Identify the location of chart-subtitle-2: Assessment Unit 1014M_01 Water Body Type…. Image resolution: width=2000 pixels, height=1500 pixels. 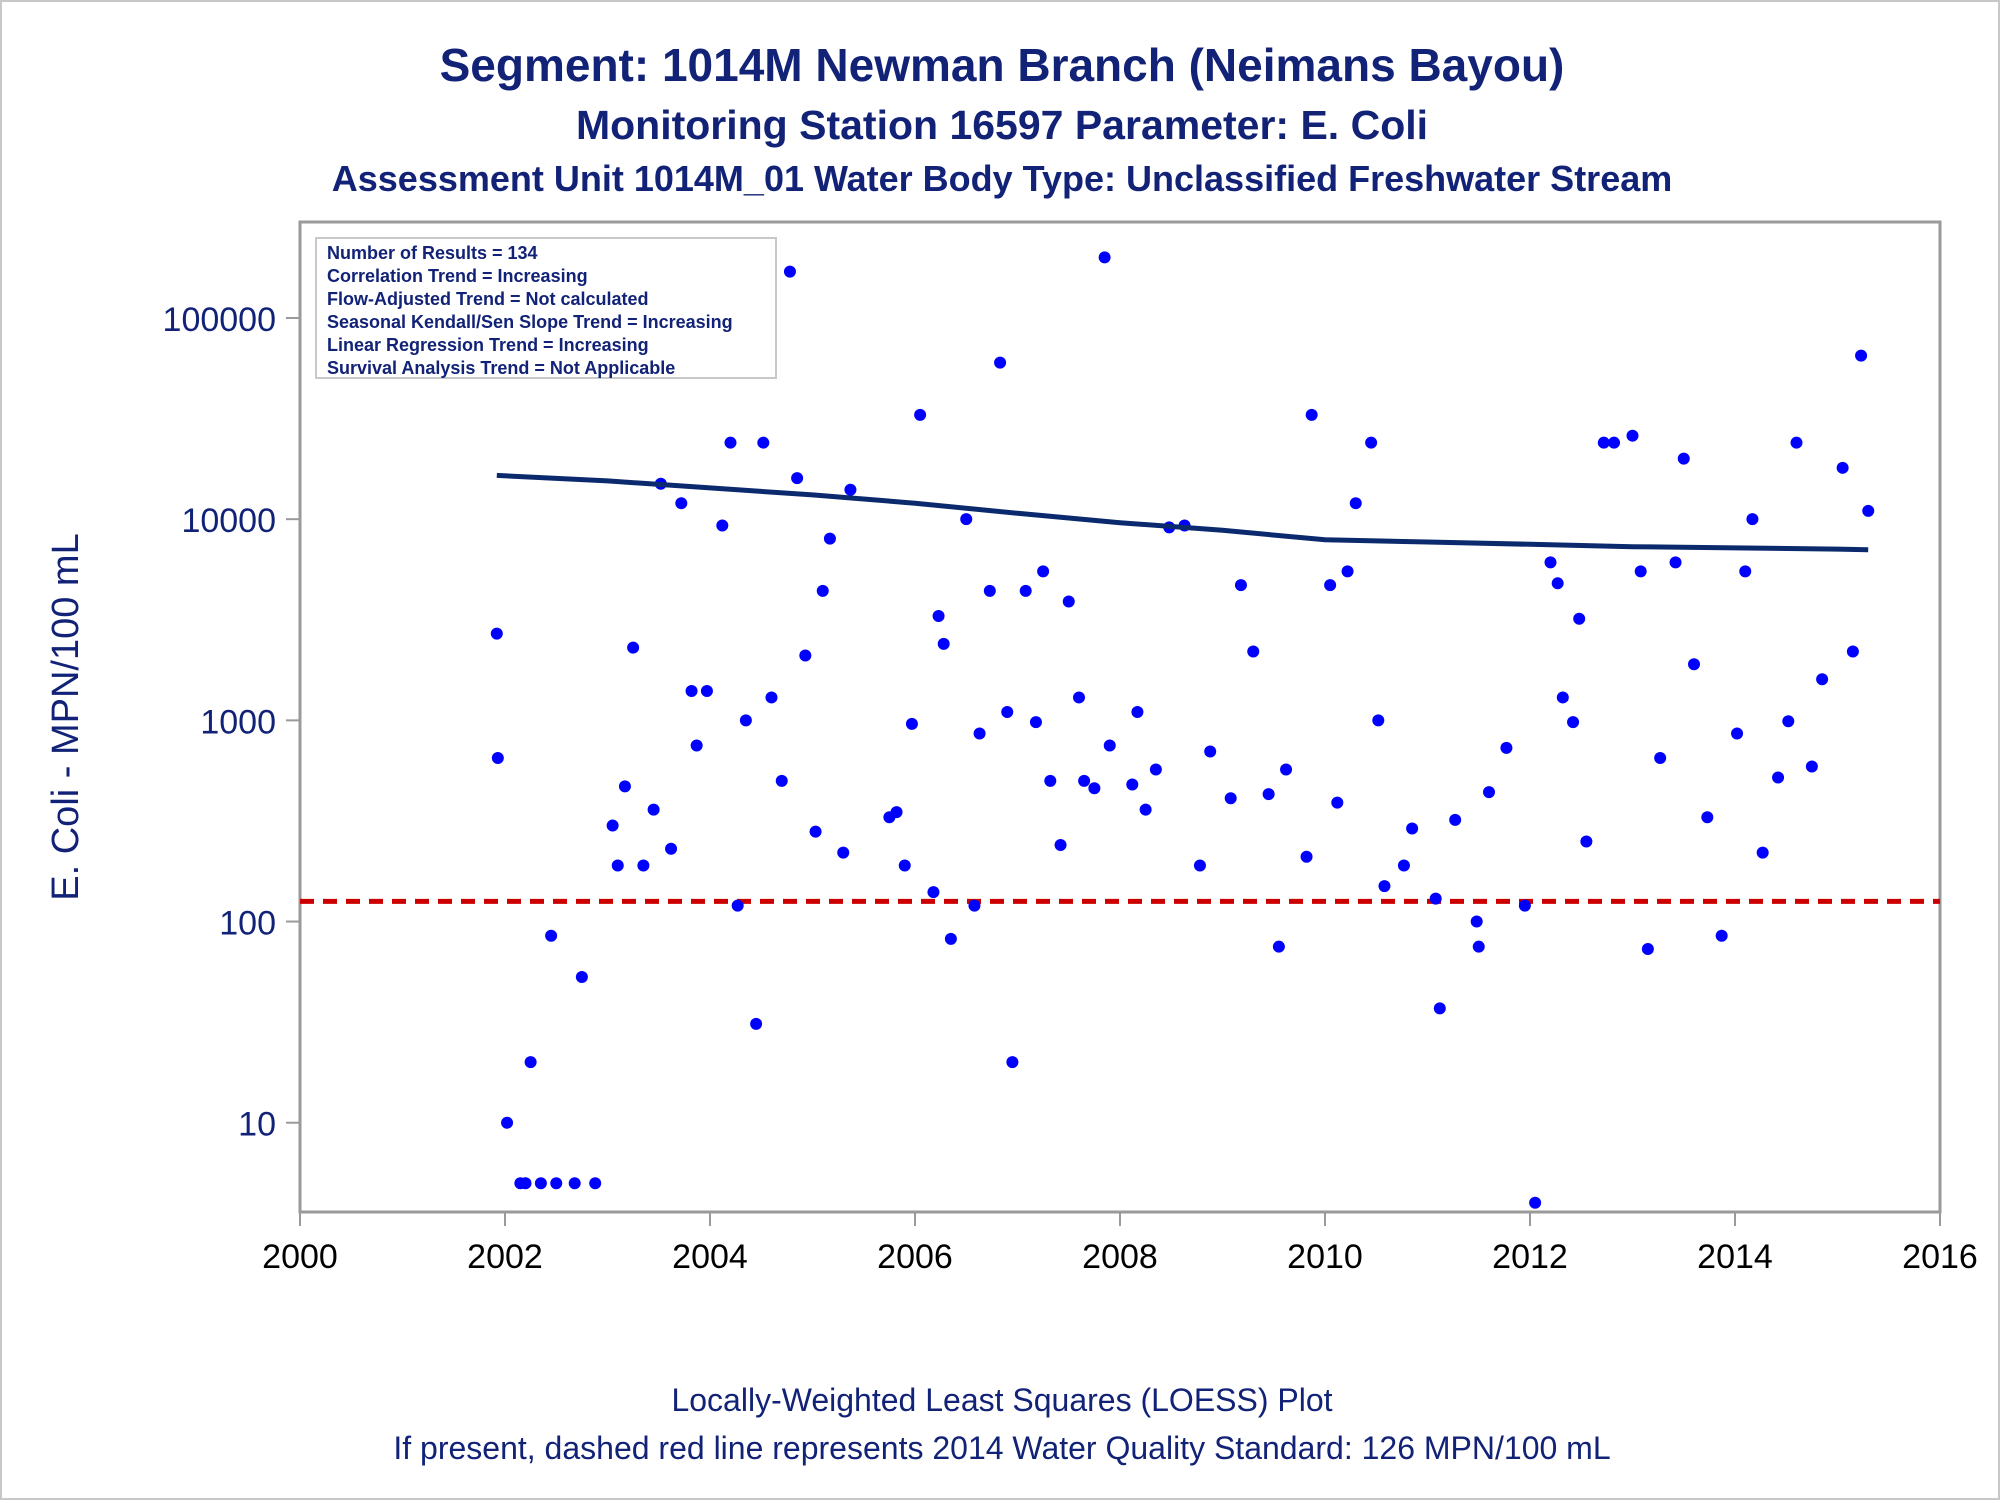
(1002, 178).